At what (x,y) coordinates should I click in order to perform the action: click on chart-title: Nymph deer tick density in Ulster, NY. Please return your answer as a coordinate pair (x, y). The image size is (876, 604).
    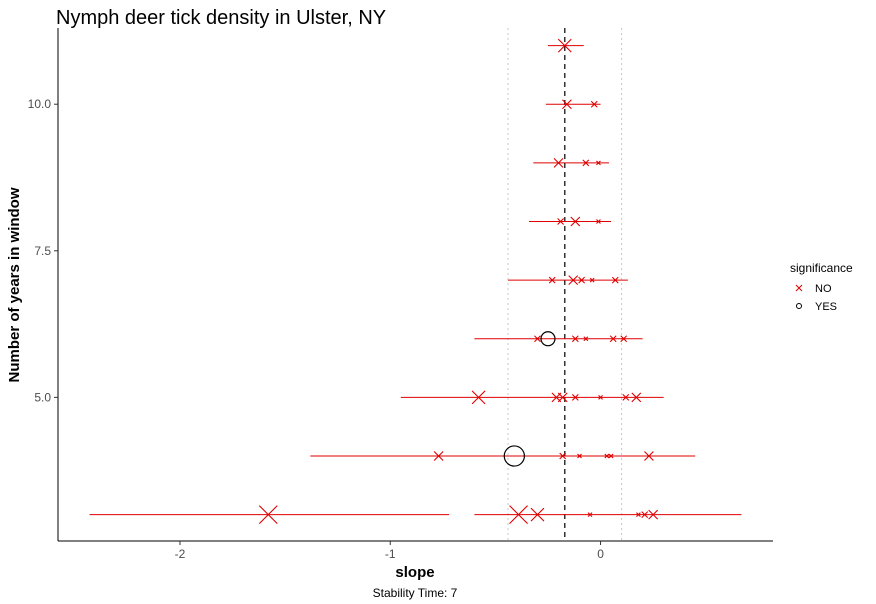
    Looking at the image, I should click on (221, 18).